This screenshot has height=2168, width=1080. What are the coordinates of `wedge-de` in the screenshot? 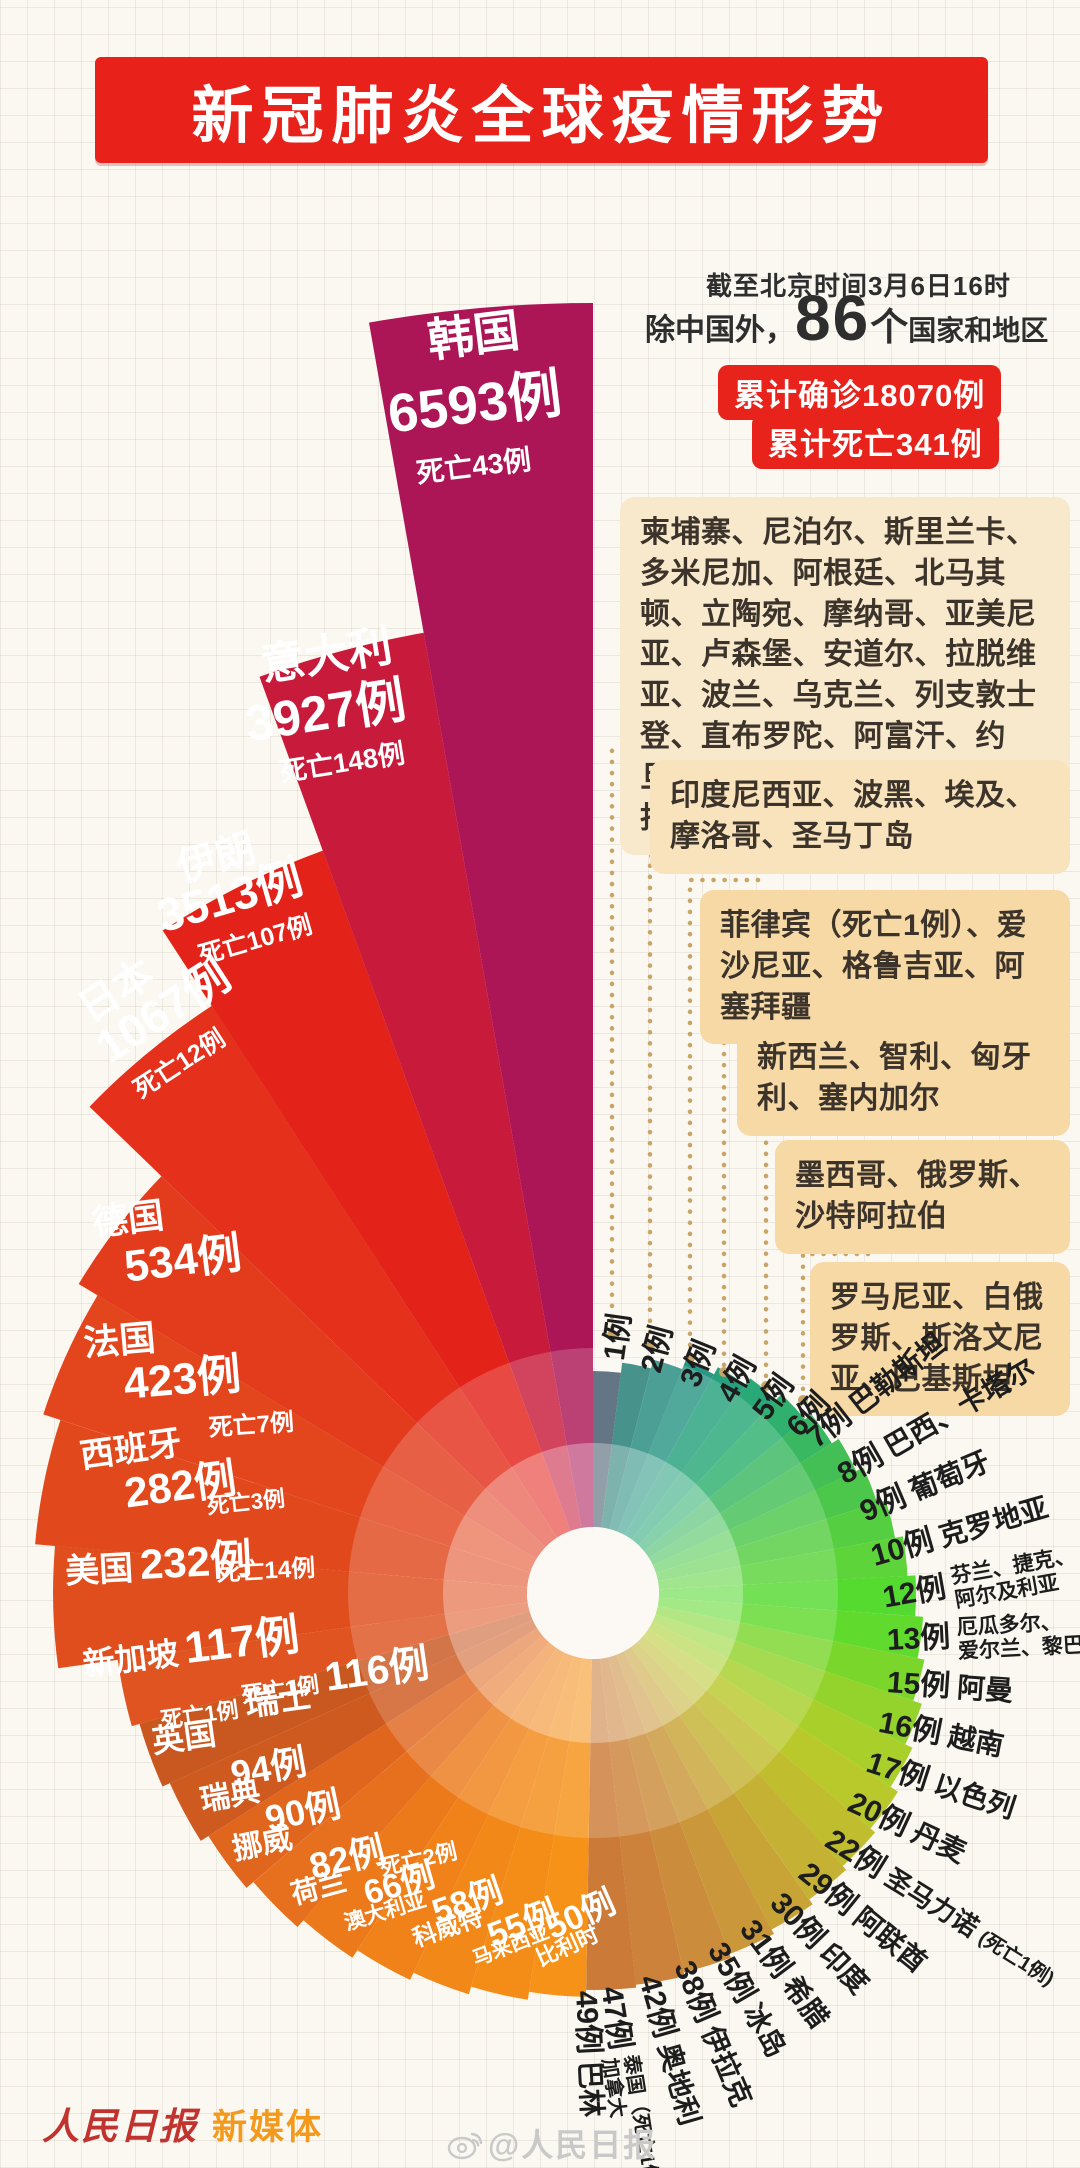 It's located at (312, 1367).